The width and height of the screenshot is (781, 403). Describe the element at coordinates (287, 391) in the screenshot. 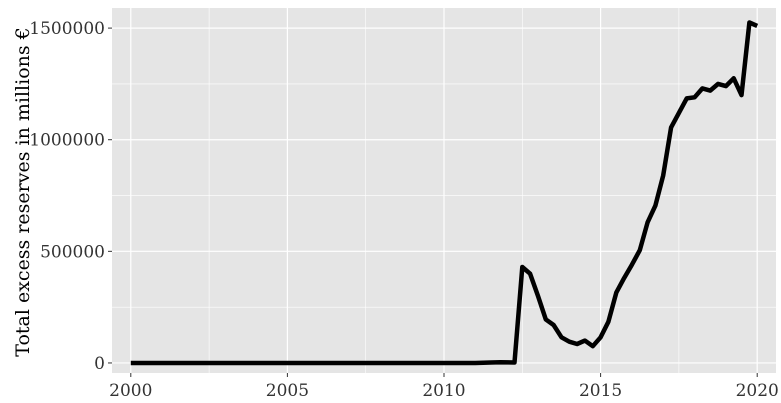

I see `x-tick-label: 2005` at that location.